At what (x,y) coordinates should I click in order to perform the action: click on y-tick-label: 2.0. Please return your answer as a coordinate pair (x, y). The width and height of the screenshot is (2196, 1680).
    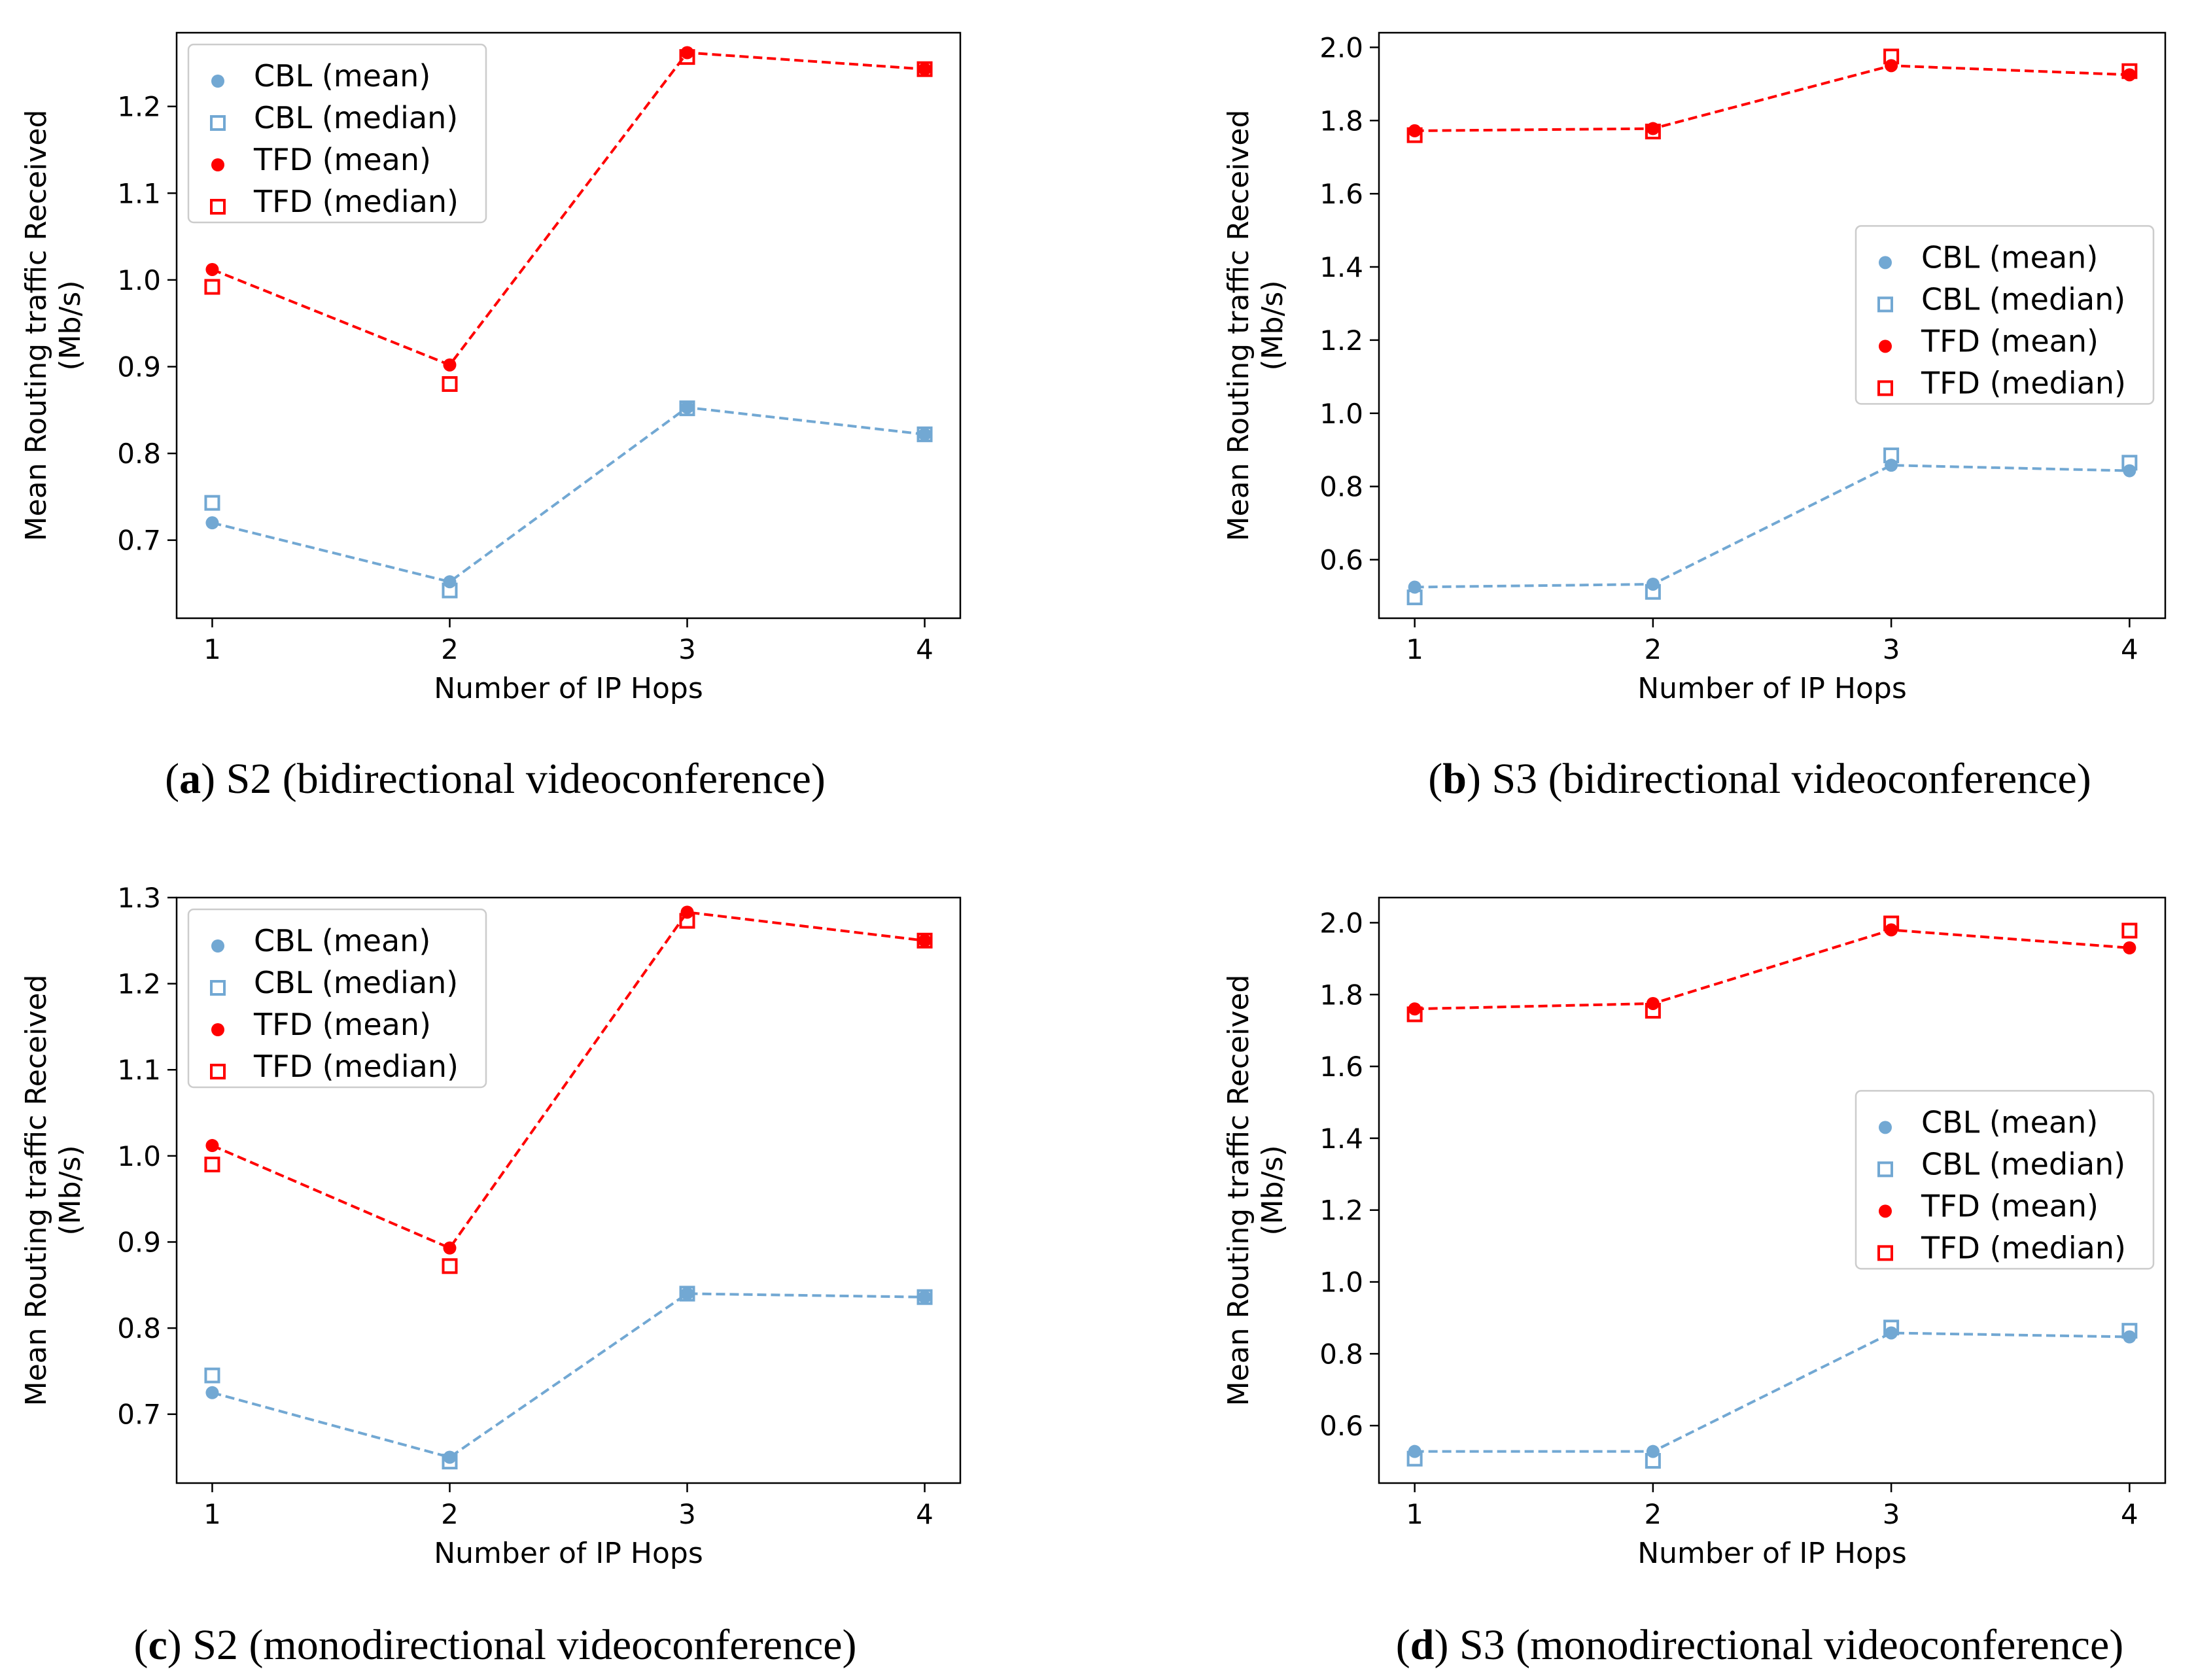
    Looking at the image, I should click on (1341, 47).